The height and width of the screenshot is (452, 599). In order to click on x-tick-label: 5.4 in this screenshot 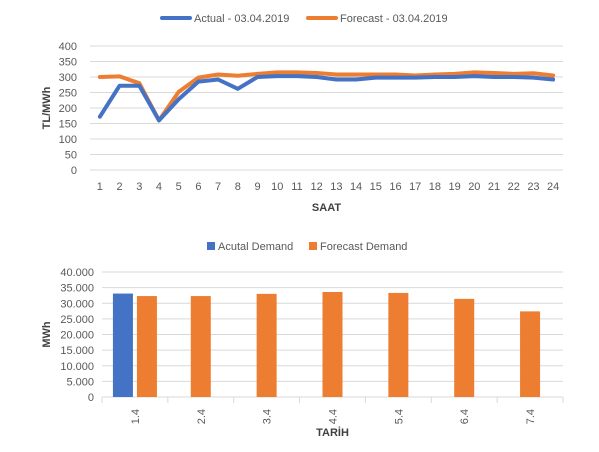, I will do `click(399, 416)`.